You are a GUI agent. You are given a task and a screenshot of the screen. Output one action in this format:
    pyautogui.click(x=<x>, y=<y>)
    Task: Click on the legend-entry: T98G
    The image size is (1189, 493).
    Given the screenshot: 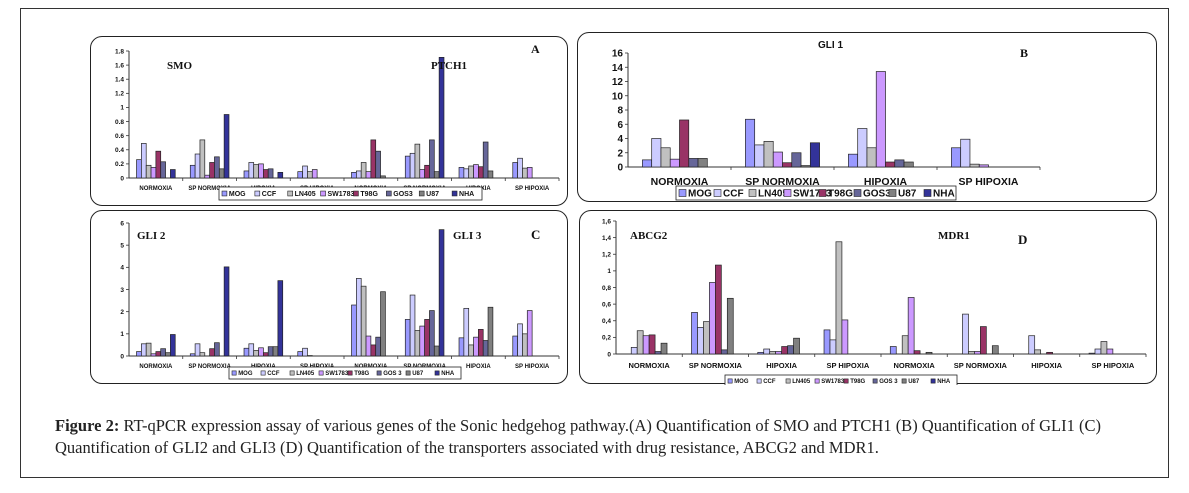 What is the action you would take?
    pyautogui.click(x=857, y=382)
    